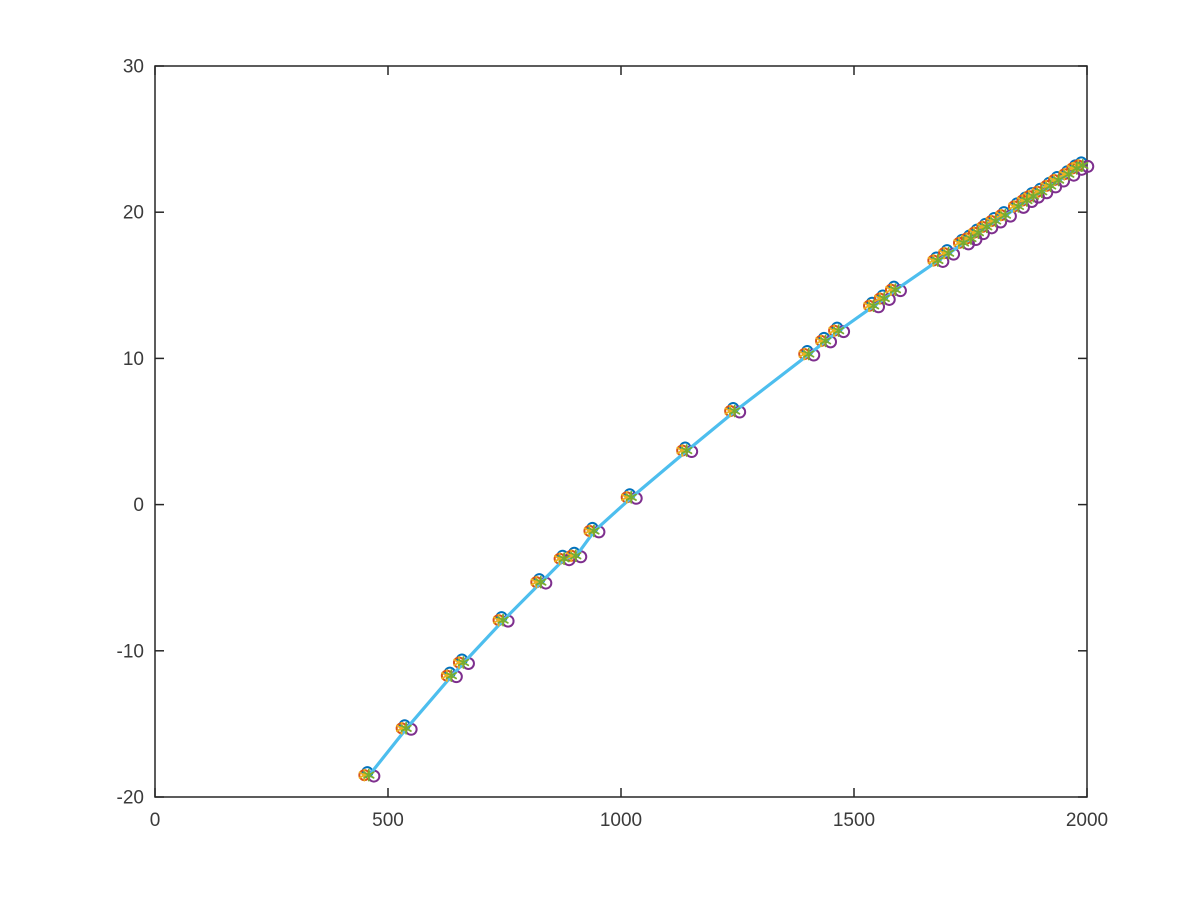  What do you see at coordinates (133, 213) in the screenshot?
I see `y-tick-label: 20` at bounding box center [133, 213].